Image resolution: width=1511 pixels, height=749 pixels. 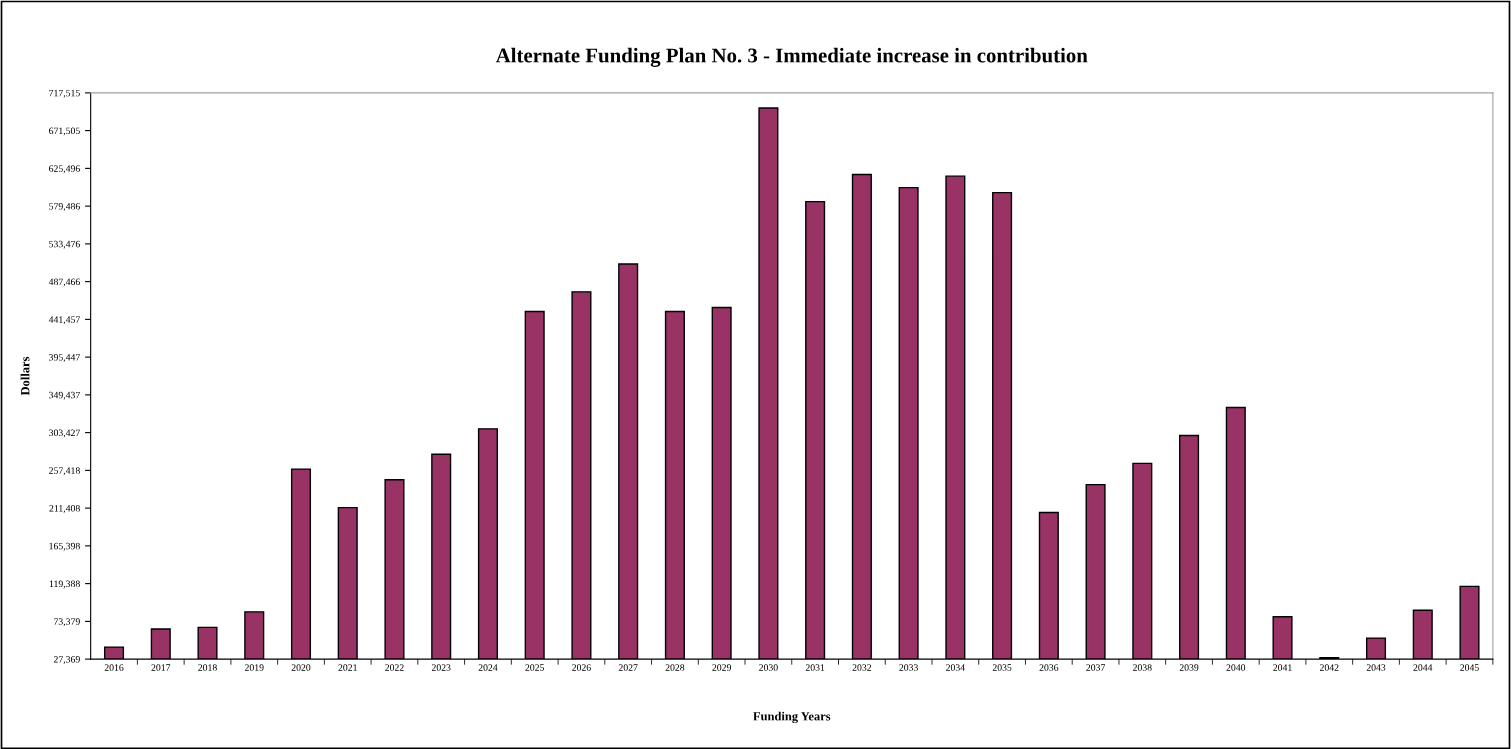 I want to click on x-tick-label: 2016, so click(x=114, y=667).